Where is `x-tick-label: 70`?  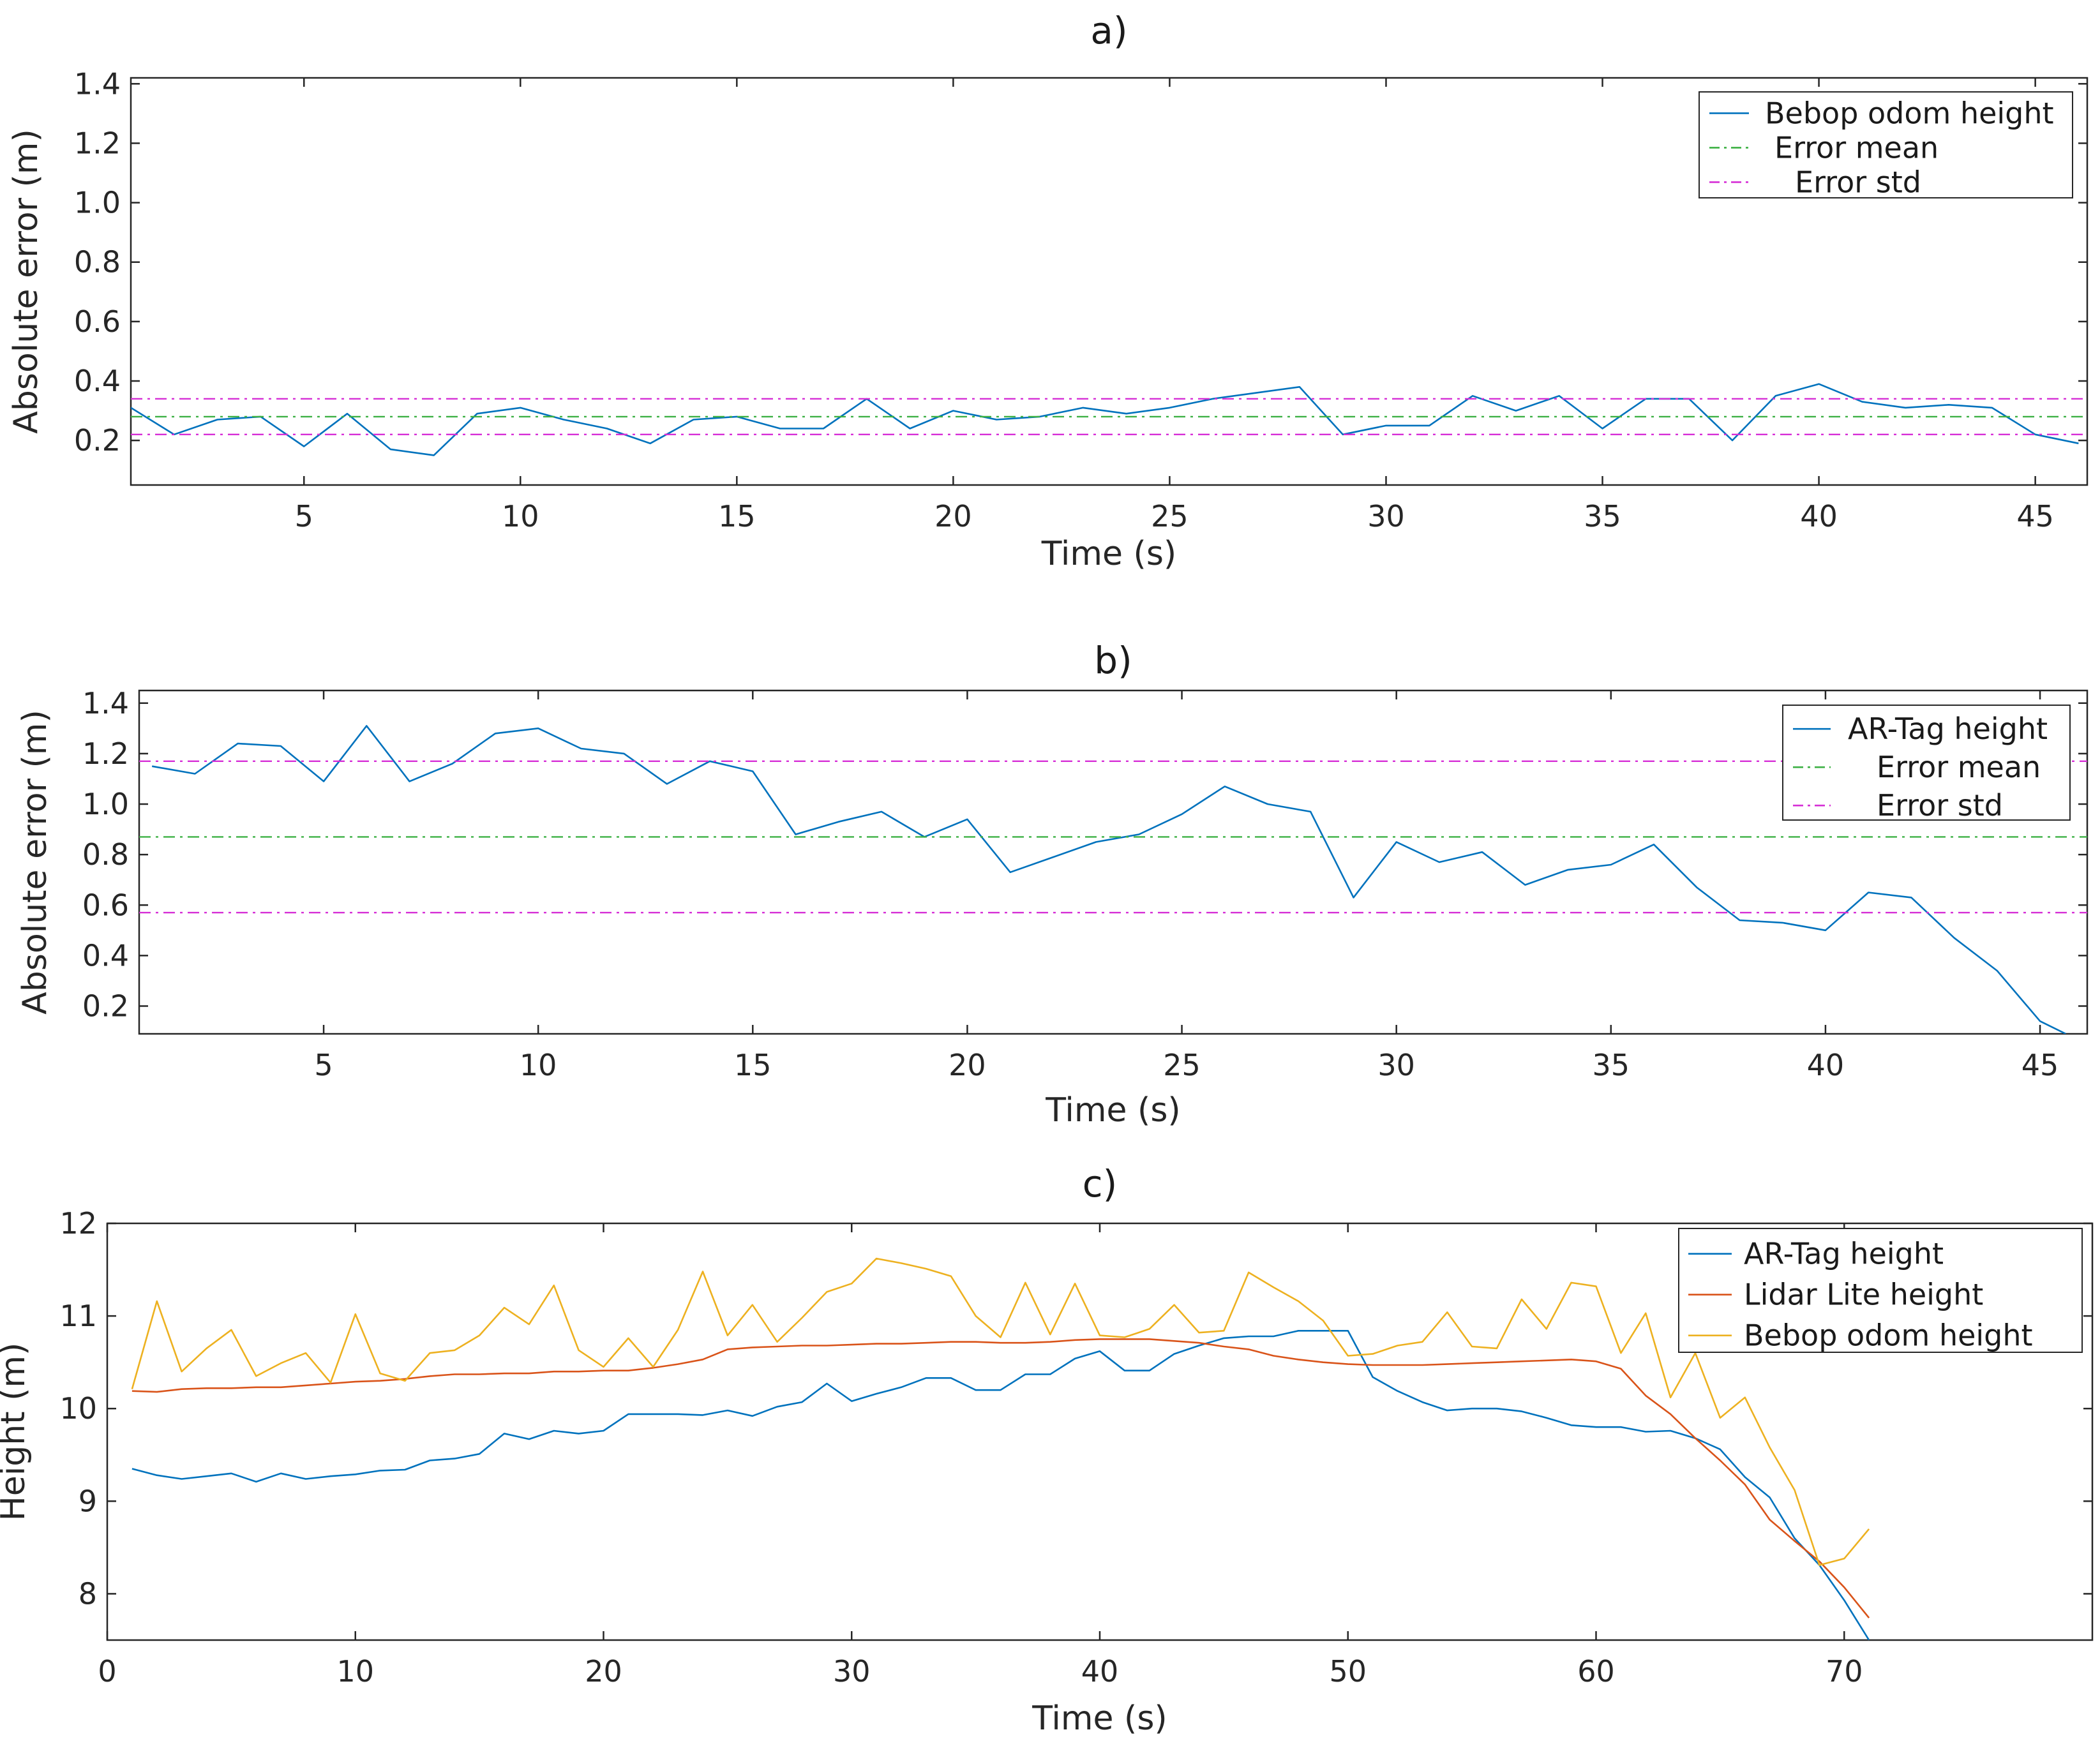 x-tick-label: 70 is located at coordinates (1845, 1671).